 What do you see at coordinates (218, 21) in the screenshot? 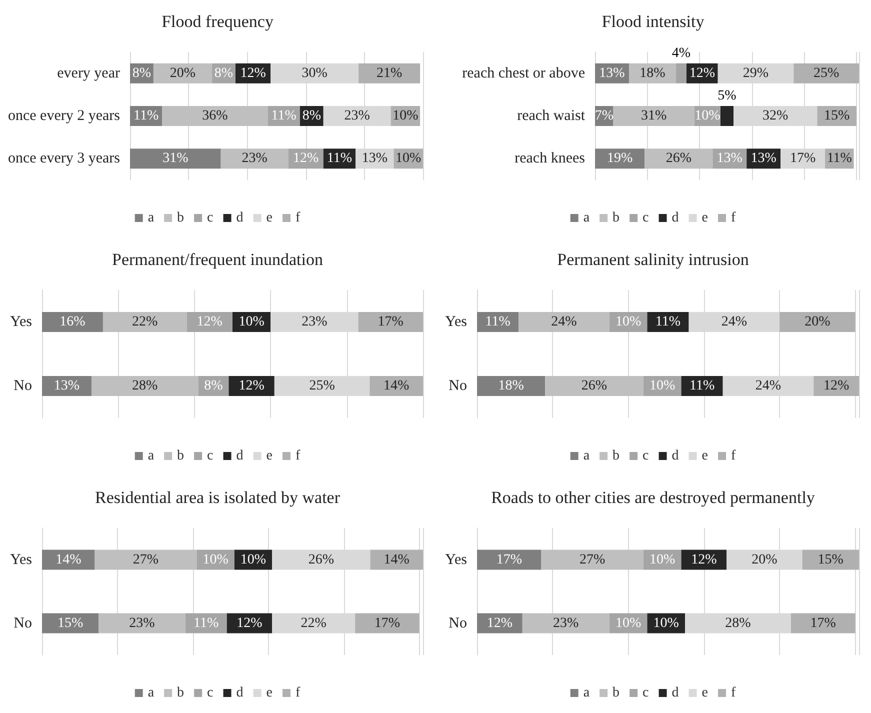
I see `chart-title: Flood frequency` at bounding box center [218, 21].